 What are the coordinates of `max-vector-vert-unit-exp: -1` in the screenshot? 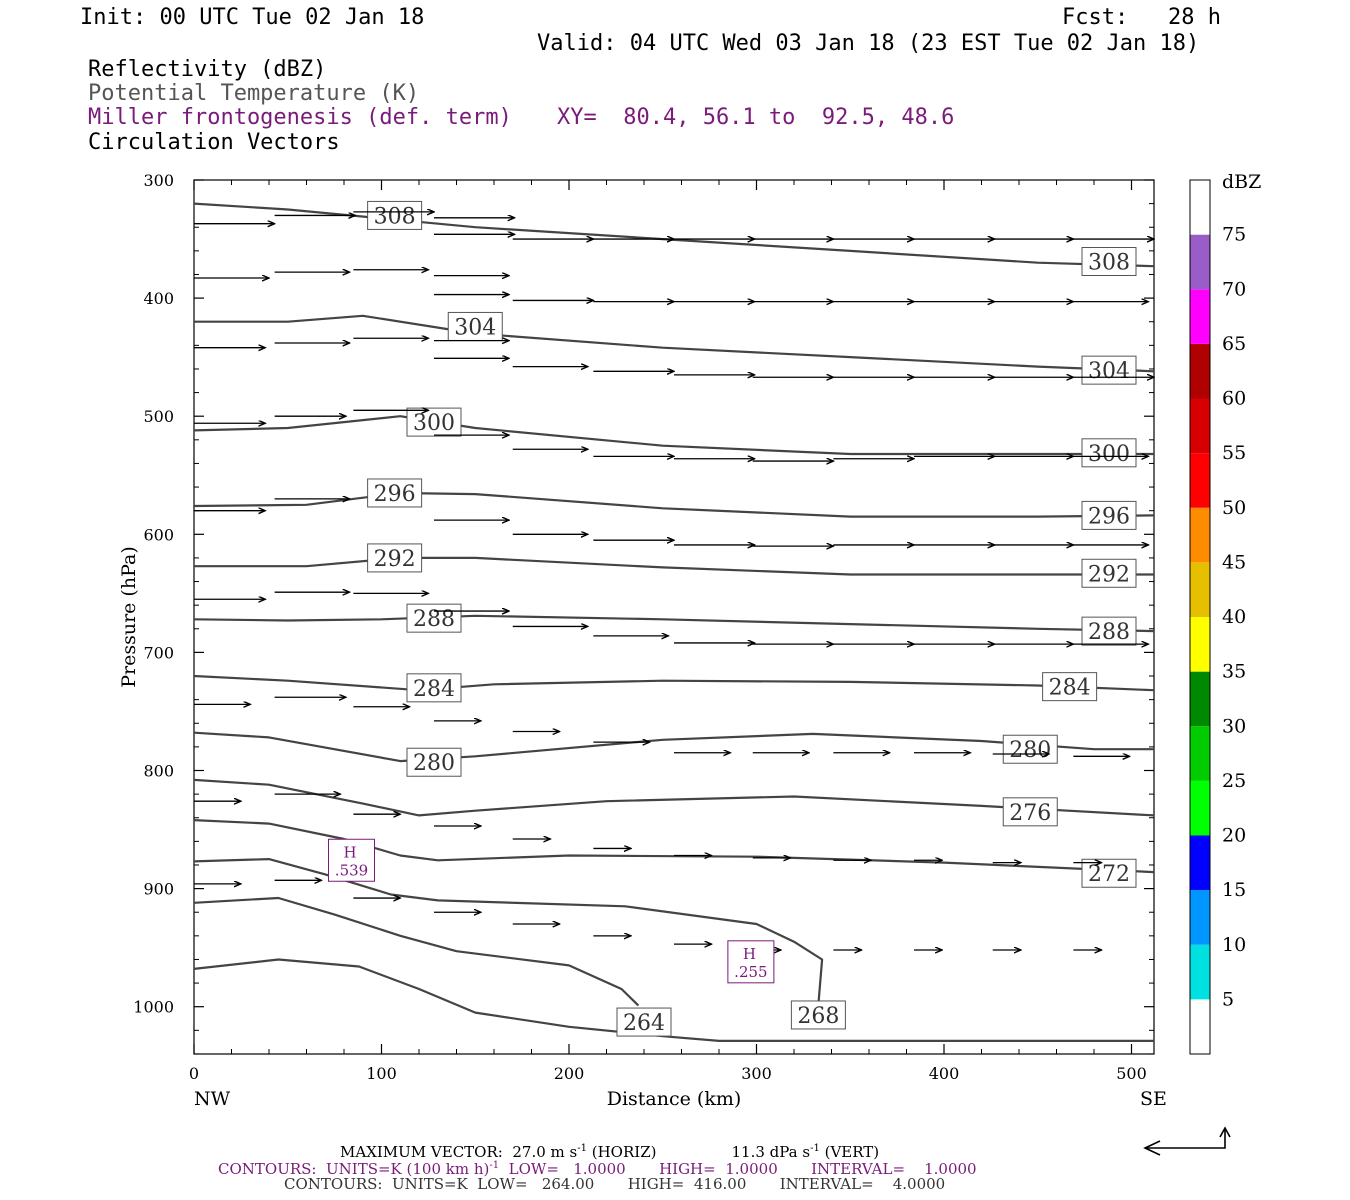 It's located at (815, 1148).